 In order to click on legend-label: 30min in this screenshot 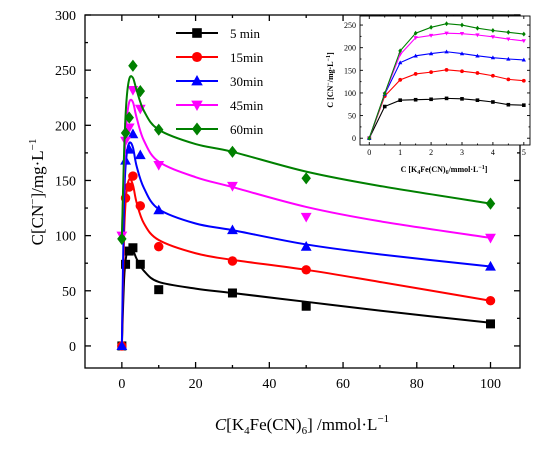, I will do `click(247, 81)`.